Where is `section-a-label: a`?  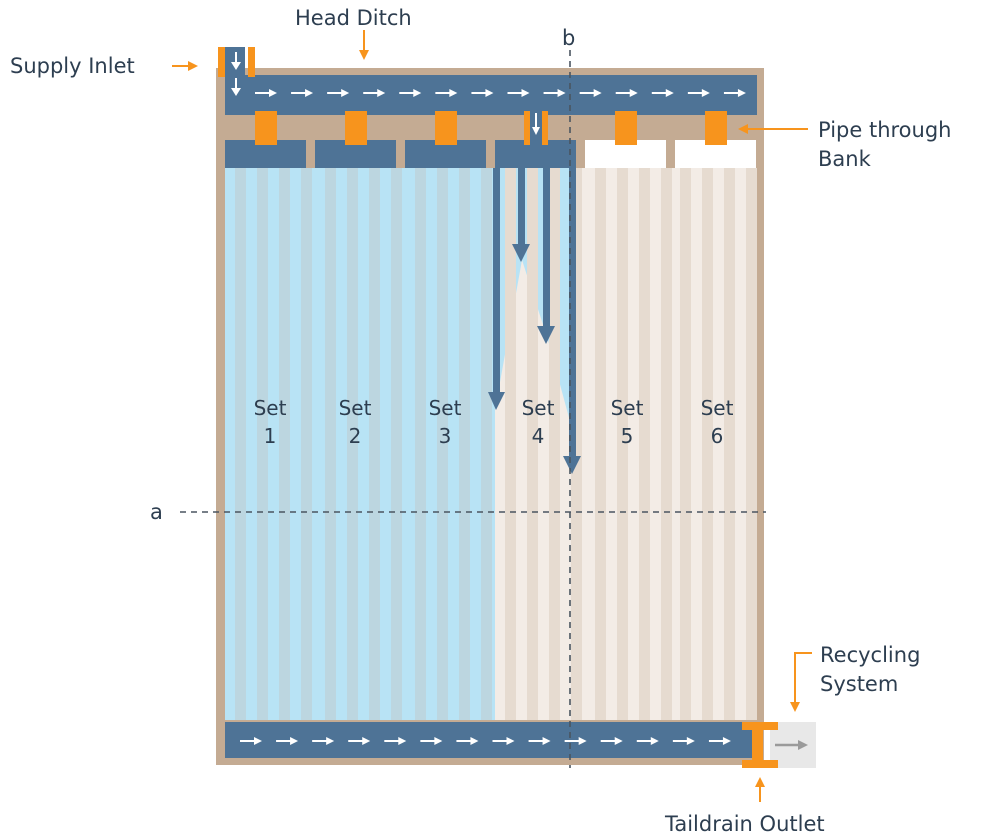 section-a-label: a is located at coordinates (156, 512).